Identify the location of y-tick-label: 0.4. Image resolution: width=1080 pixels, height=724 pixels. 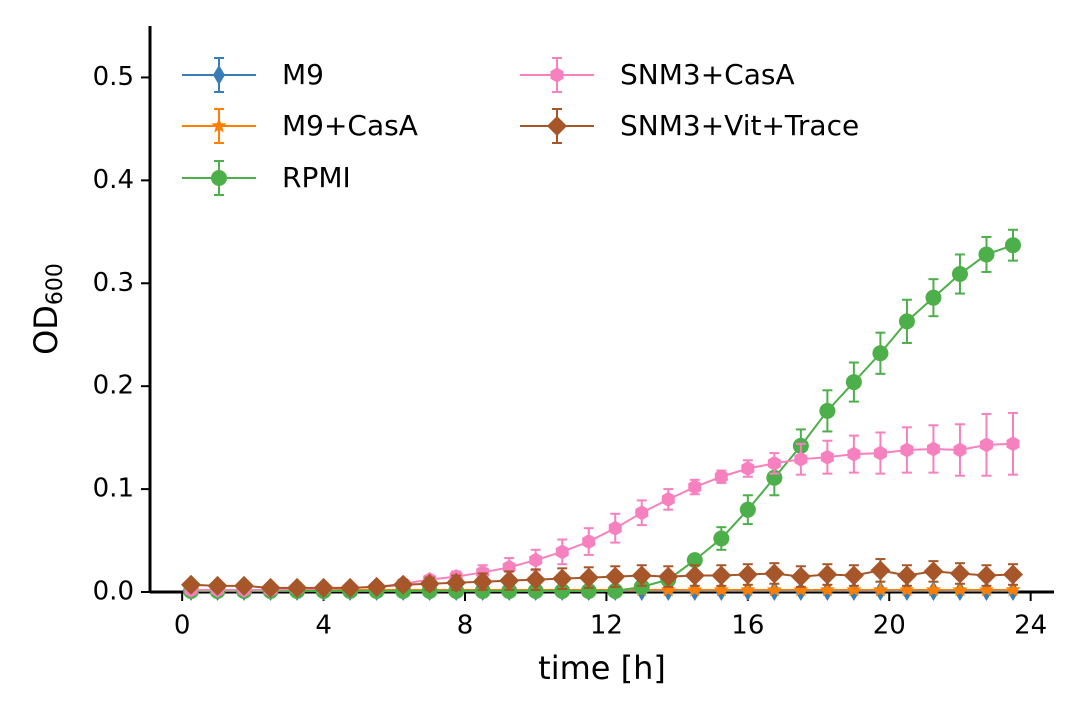
(113, 180).